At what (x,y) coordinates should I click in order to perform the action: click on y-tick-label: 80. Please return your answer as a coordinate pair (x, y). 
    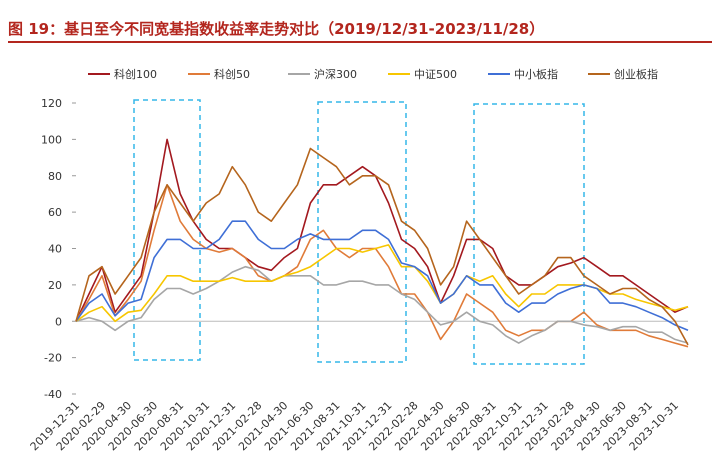
    Looking at the image, I should click on (55, 176).